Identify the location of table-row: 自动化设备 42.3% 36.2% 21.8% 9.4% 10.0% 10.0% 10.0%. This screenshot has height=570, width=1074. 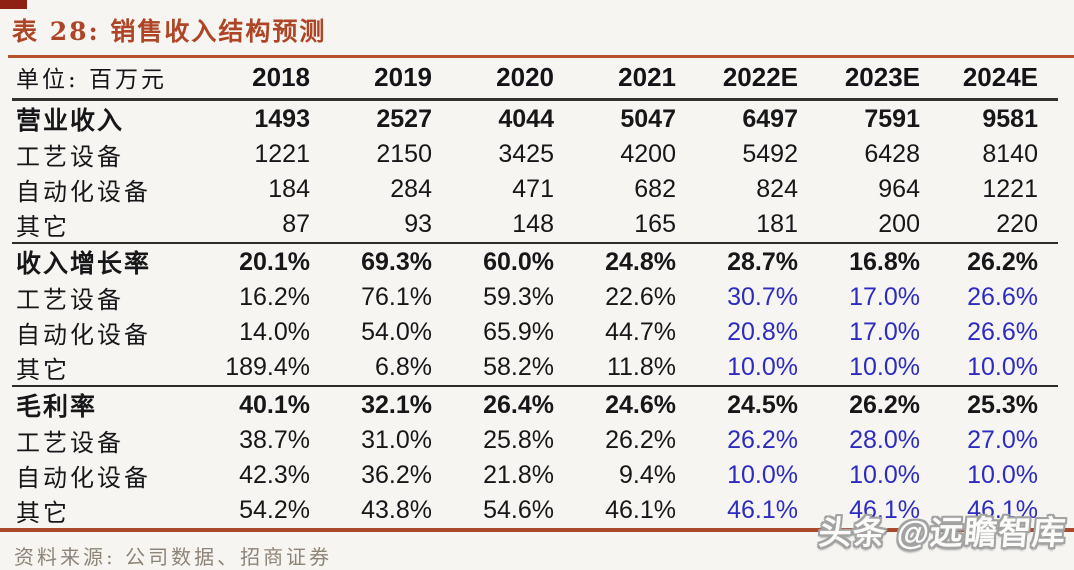
(535, 475).